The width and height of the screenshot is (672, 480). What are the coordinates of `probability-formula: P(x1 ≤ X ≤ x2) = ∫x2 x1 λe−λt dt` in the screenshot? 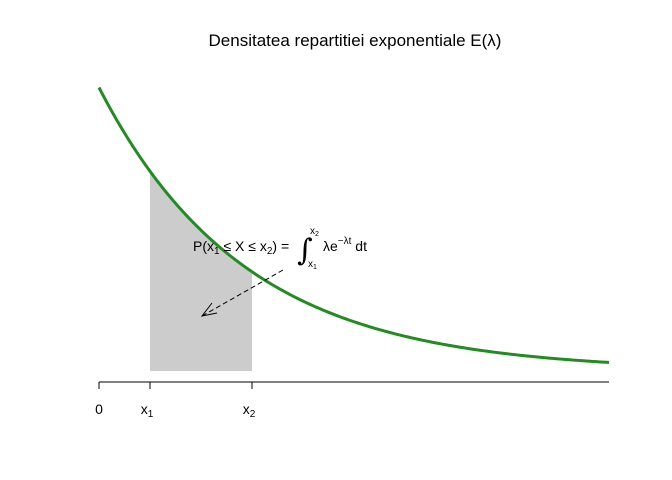 It's located at (280, 248).